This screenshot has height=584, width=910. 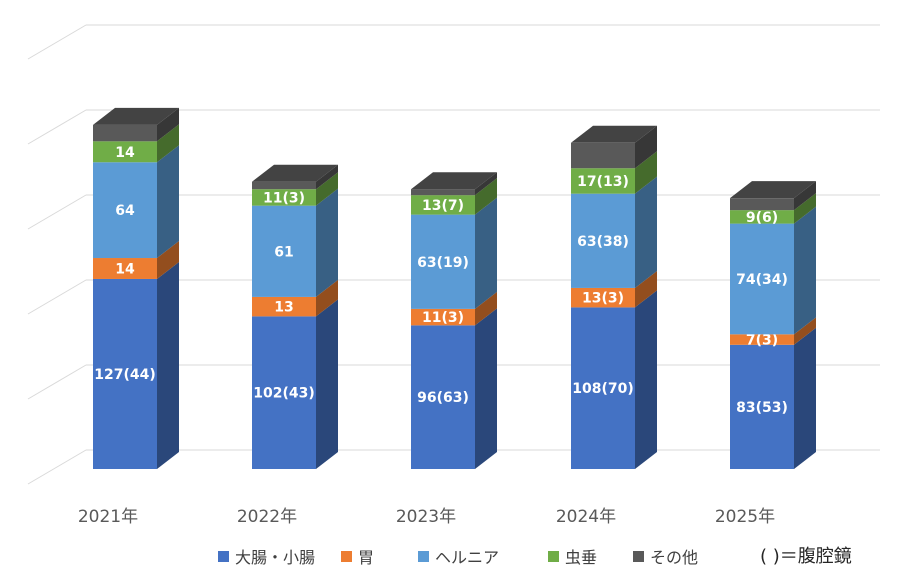 I want to click on bar-stack-2: 96(63) 11(3) 63(19) 13(7), so click(x=454, y=320).